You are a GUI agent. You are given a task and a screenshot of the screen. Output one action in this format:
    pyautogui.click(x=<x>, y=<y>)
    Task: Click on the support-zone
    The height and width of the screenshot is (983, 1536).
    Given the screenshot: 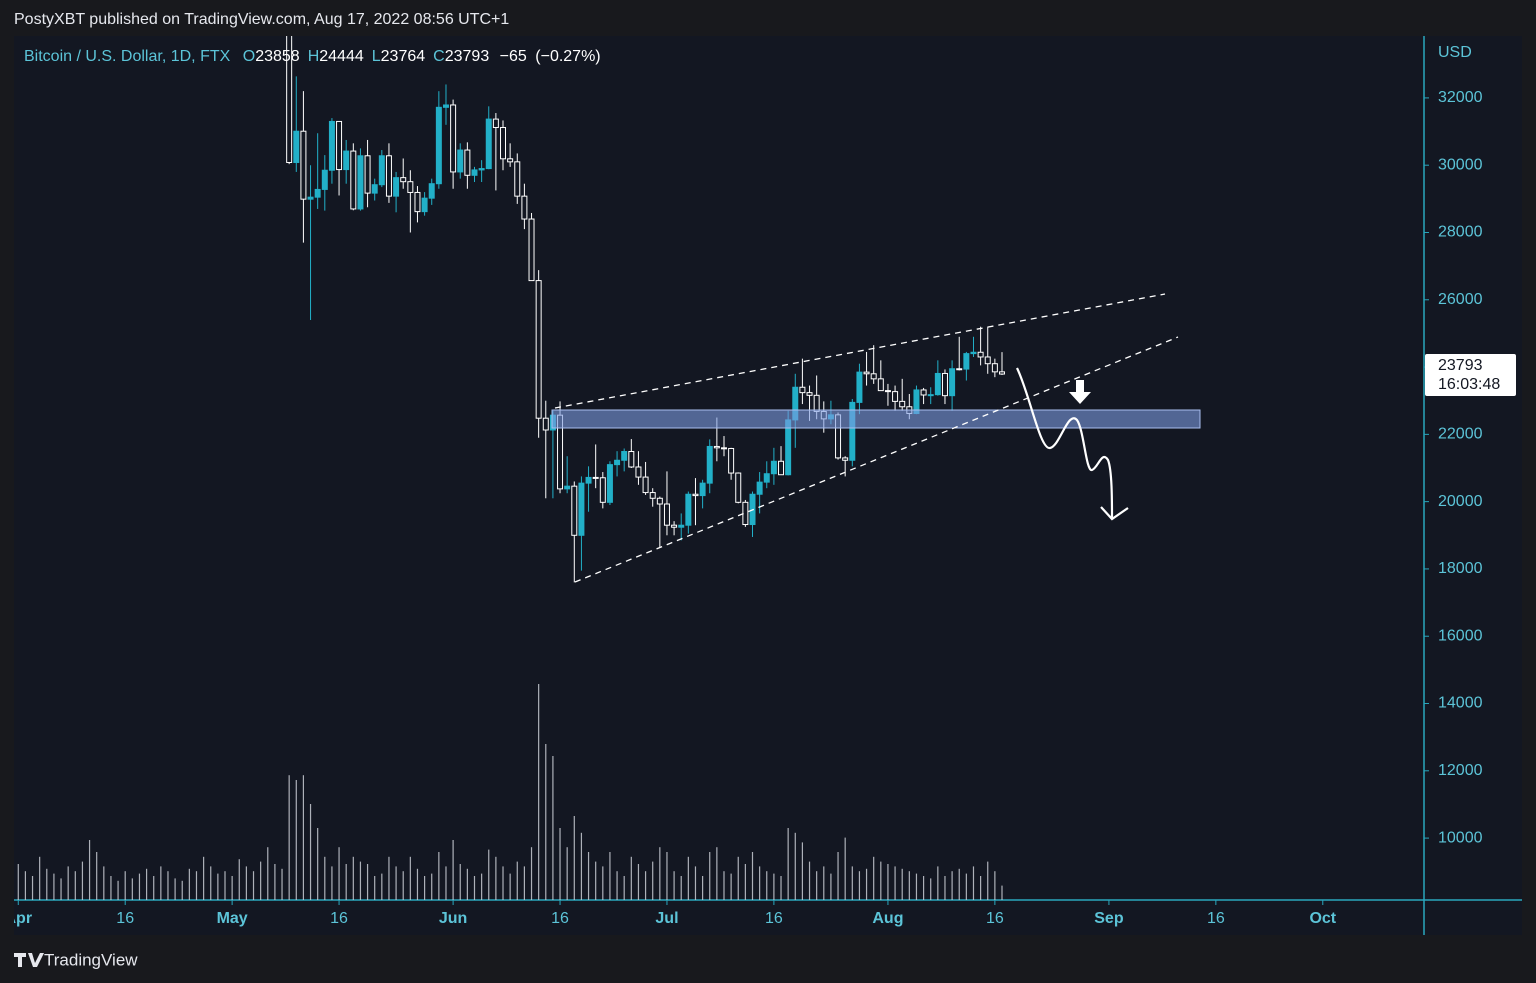 What is the action you would take?
    pyautogui.click(x=876, y=419)
    